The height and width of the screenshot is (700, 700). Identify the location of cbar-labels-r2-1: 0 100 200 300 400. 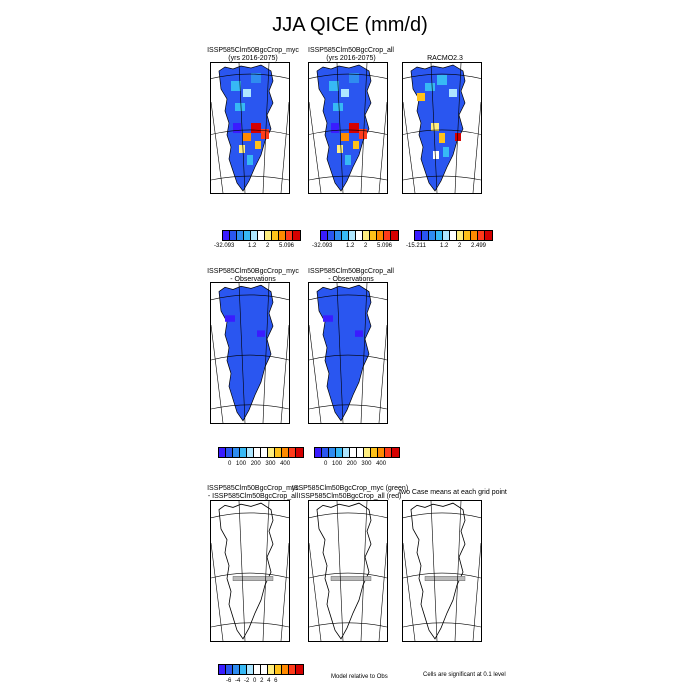
(259, 464).